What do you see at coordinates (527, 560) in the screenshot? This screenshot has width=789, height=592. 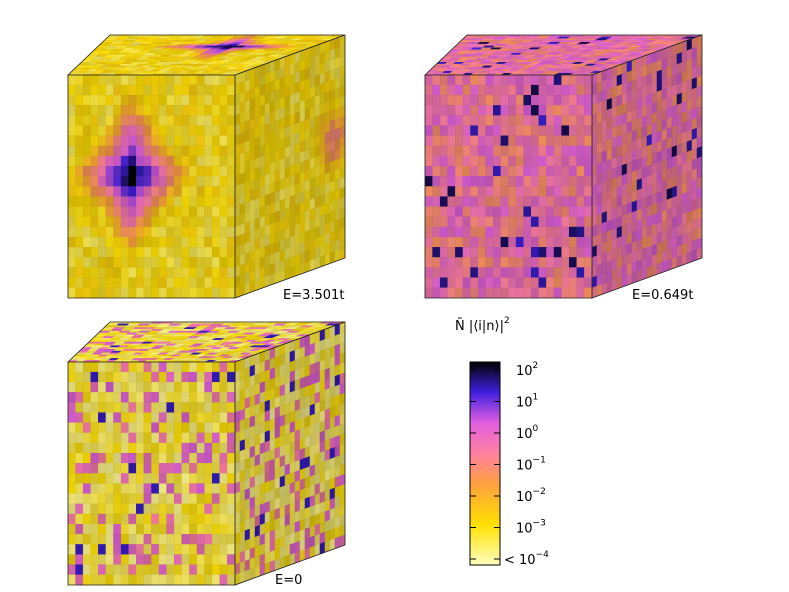 I see `base: 10` at bounding box center [527, 560].